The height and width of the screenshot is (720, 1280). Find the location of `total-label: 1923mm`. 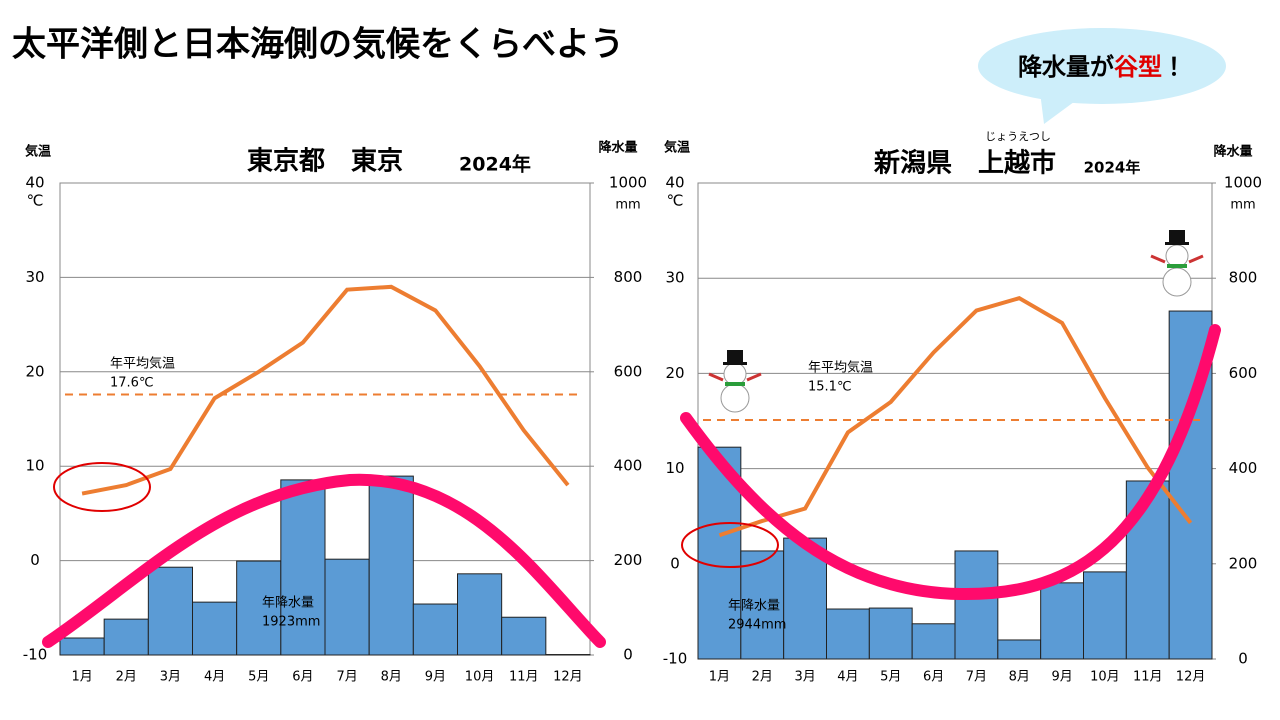

total-label: 1923mm is located at coordinates (291, 622).